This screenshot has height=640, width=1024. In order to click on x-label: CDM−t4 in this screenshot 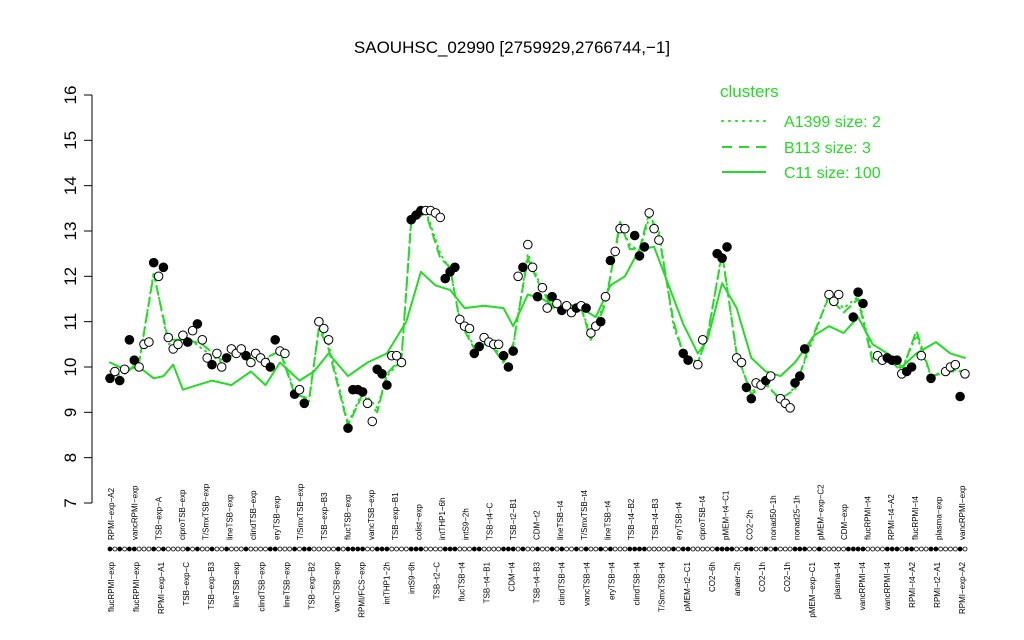, I will do `click(512, 576)`.